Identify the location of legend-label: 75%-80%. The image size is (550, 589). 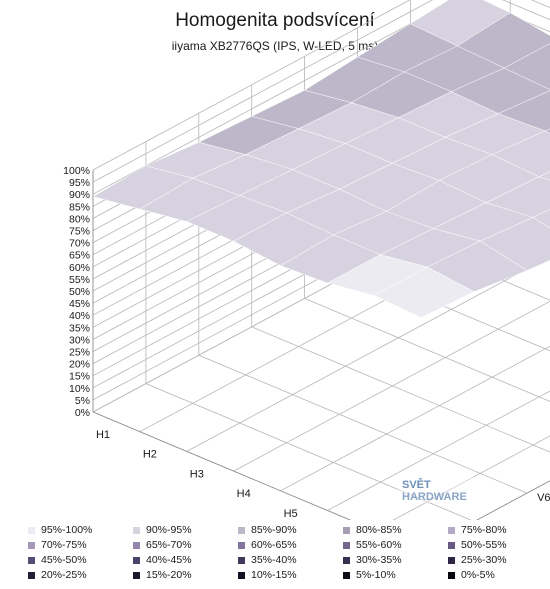
(484, 530).